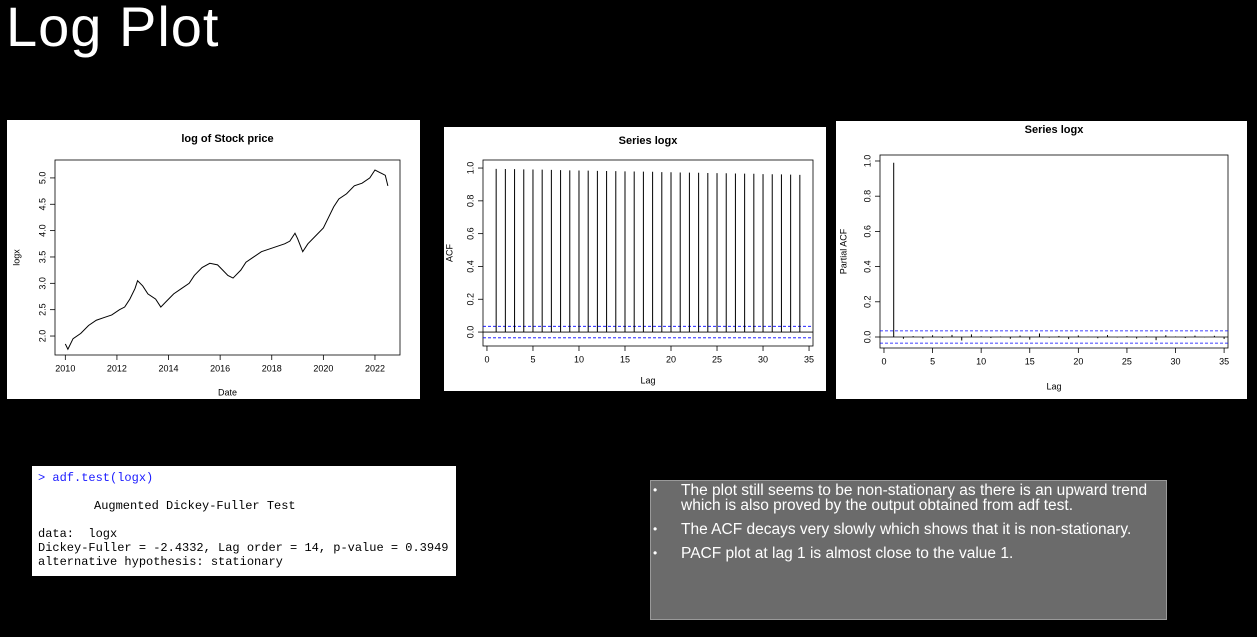  Describe the element at coordinates (42, 257) in the screenshot. I see `y-tick-label: 3.5` at that location.